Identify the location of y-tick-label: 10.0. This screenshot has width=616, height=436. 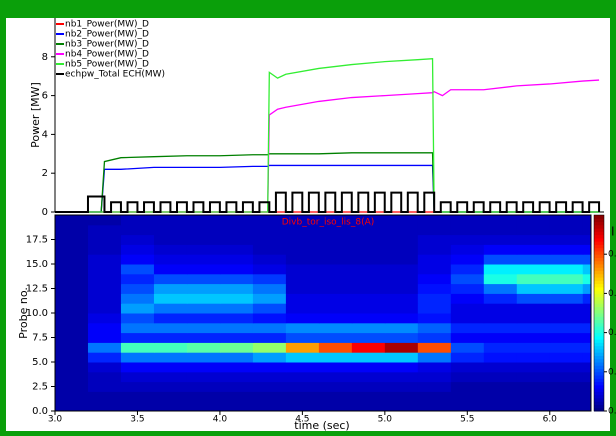
(37, 313).